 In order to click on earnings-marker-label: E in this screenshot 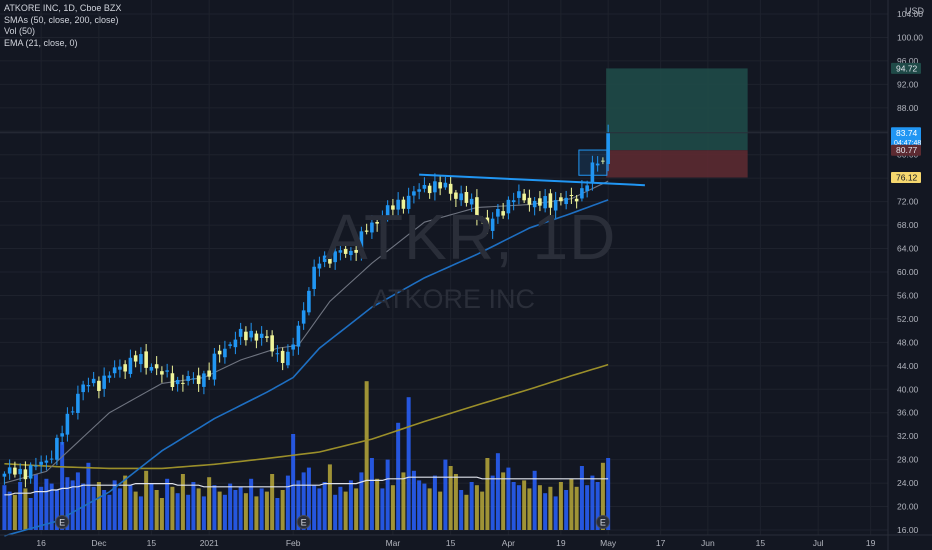, I will do `click(304, 523)`.